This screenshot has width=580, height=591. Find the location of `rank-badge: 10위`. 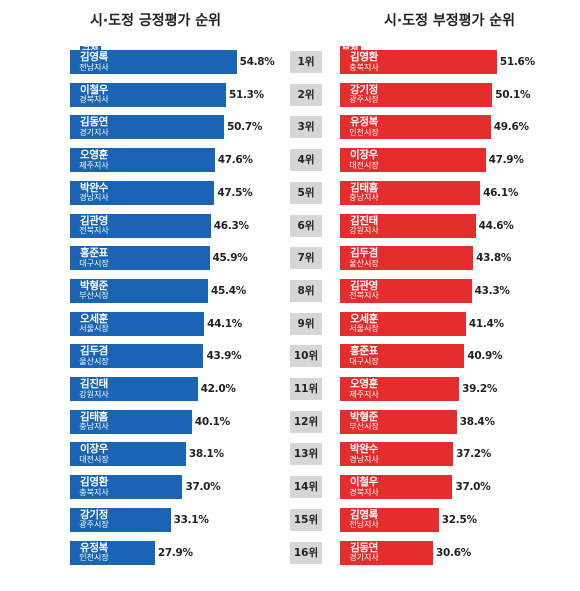

rank-badge: 10위 is located at coordinates (306, 356).